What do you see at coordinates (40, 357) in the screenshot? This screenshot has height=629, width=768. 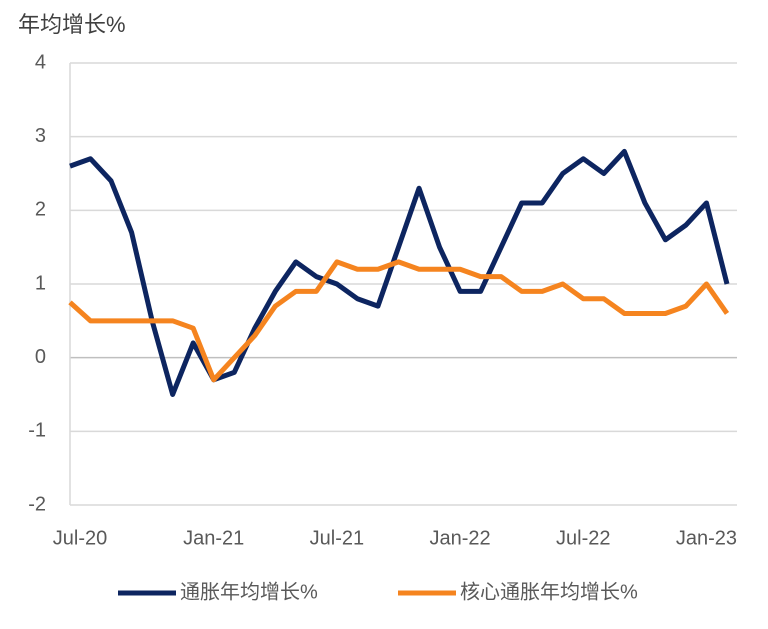 I see `y-tick-label: 0` at bounding box center [40, 357].